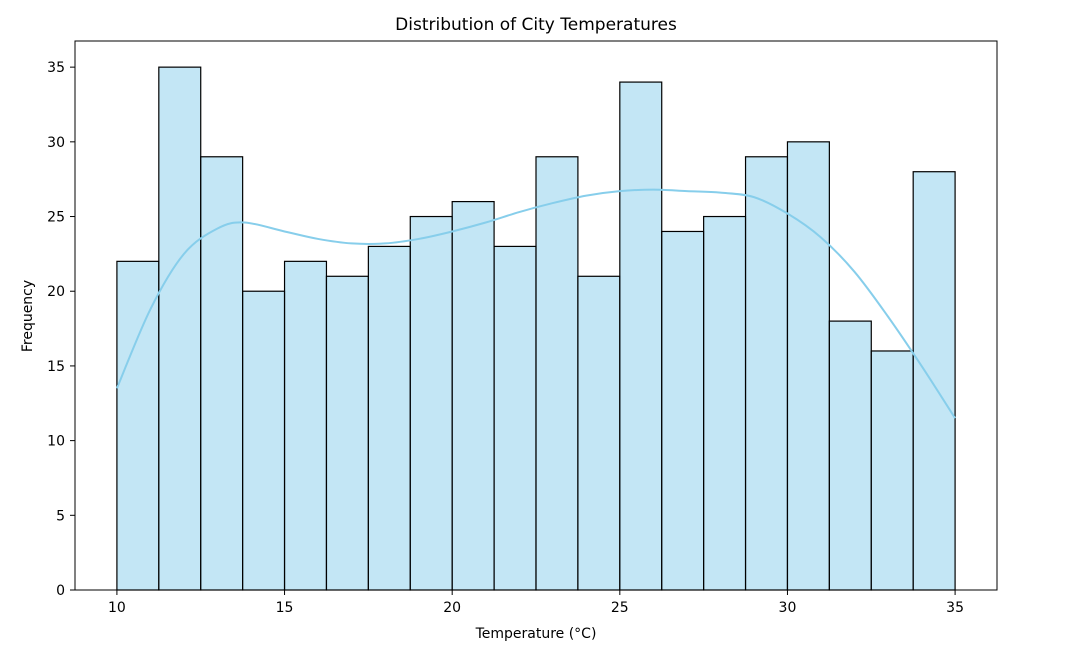 The height and width of the screenshot is (660, 1075). What do you see at coordinates (28, 316) in the screenshot?
I see `y-axis-label: Frequency` at bounding box center [28, 316].